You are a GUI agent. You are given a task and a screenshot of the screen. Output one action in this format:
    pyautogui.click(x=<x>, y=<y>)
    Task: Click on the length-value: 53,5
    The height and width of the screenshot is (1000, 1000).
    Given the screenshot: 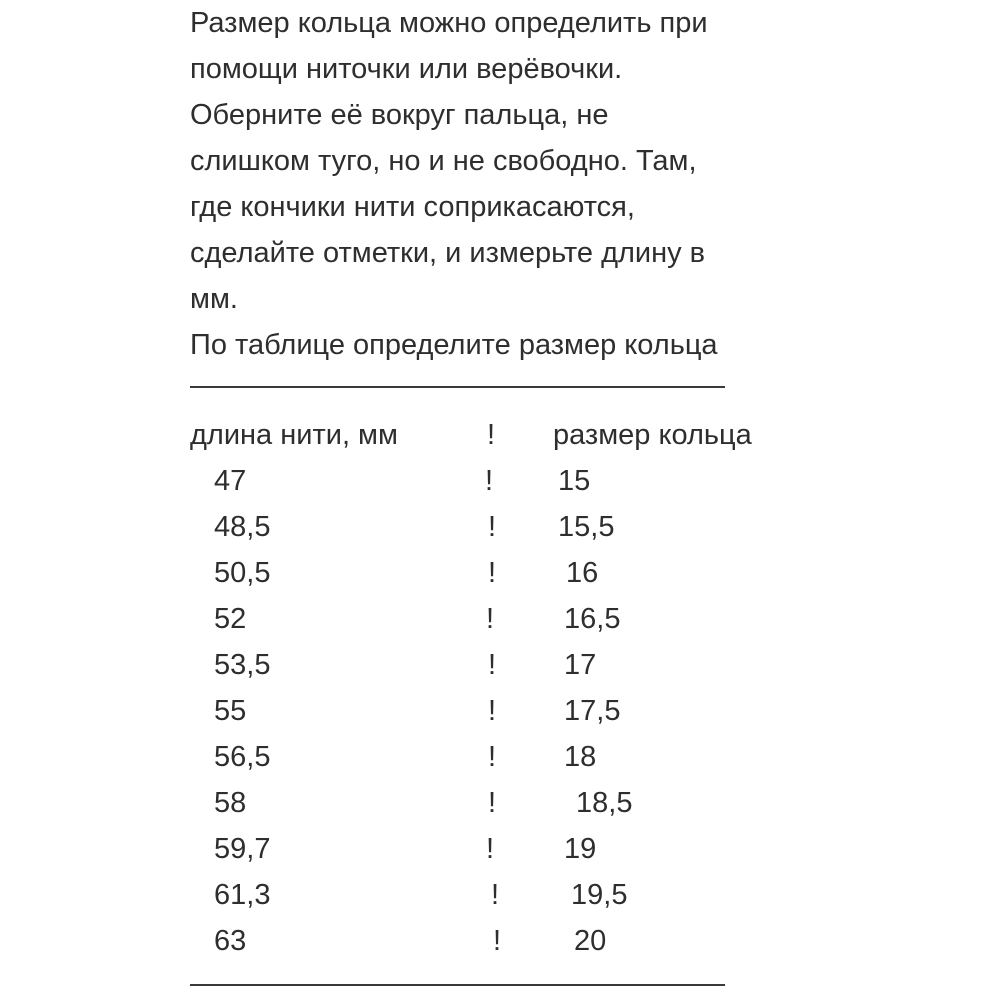 What is the action you would take?
    pyautogui.click(x=242, y=665)
    